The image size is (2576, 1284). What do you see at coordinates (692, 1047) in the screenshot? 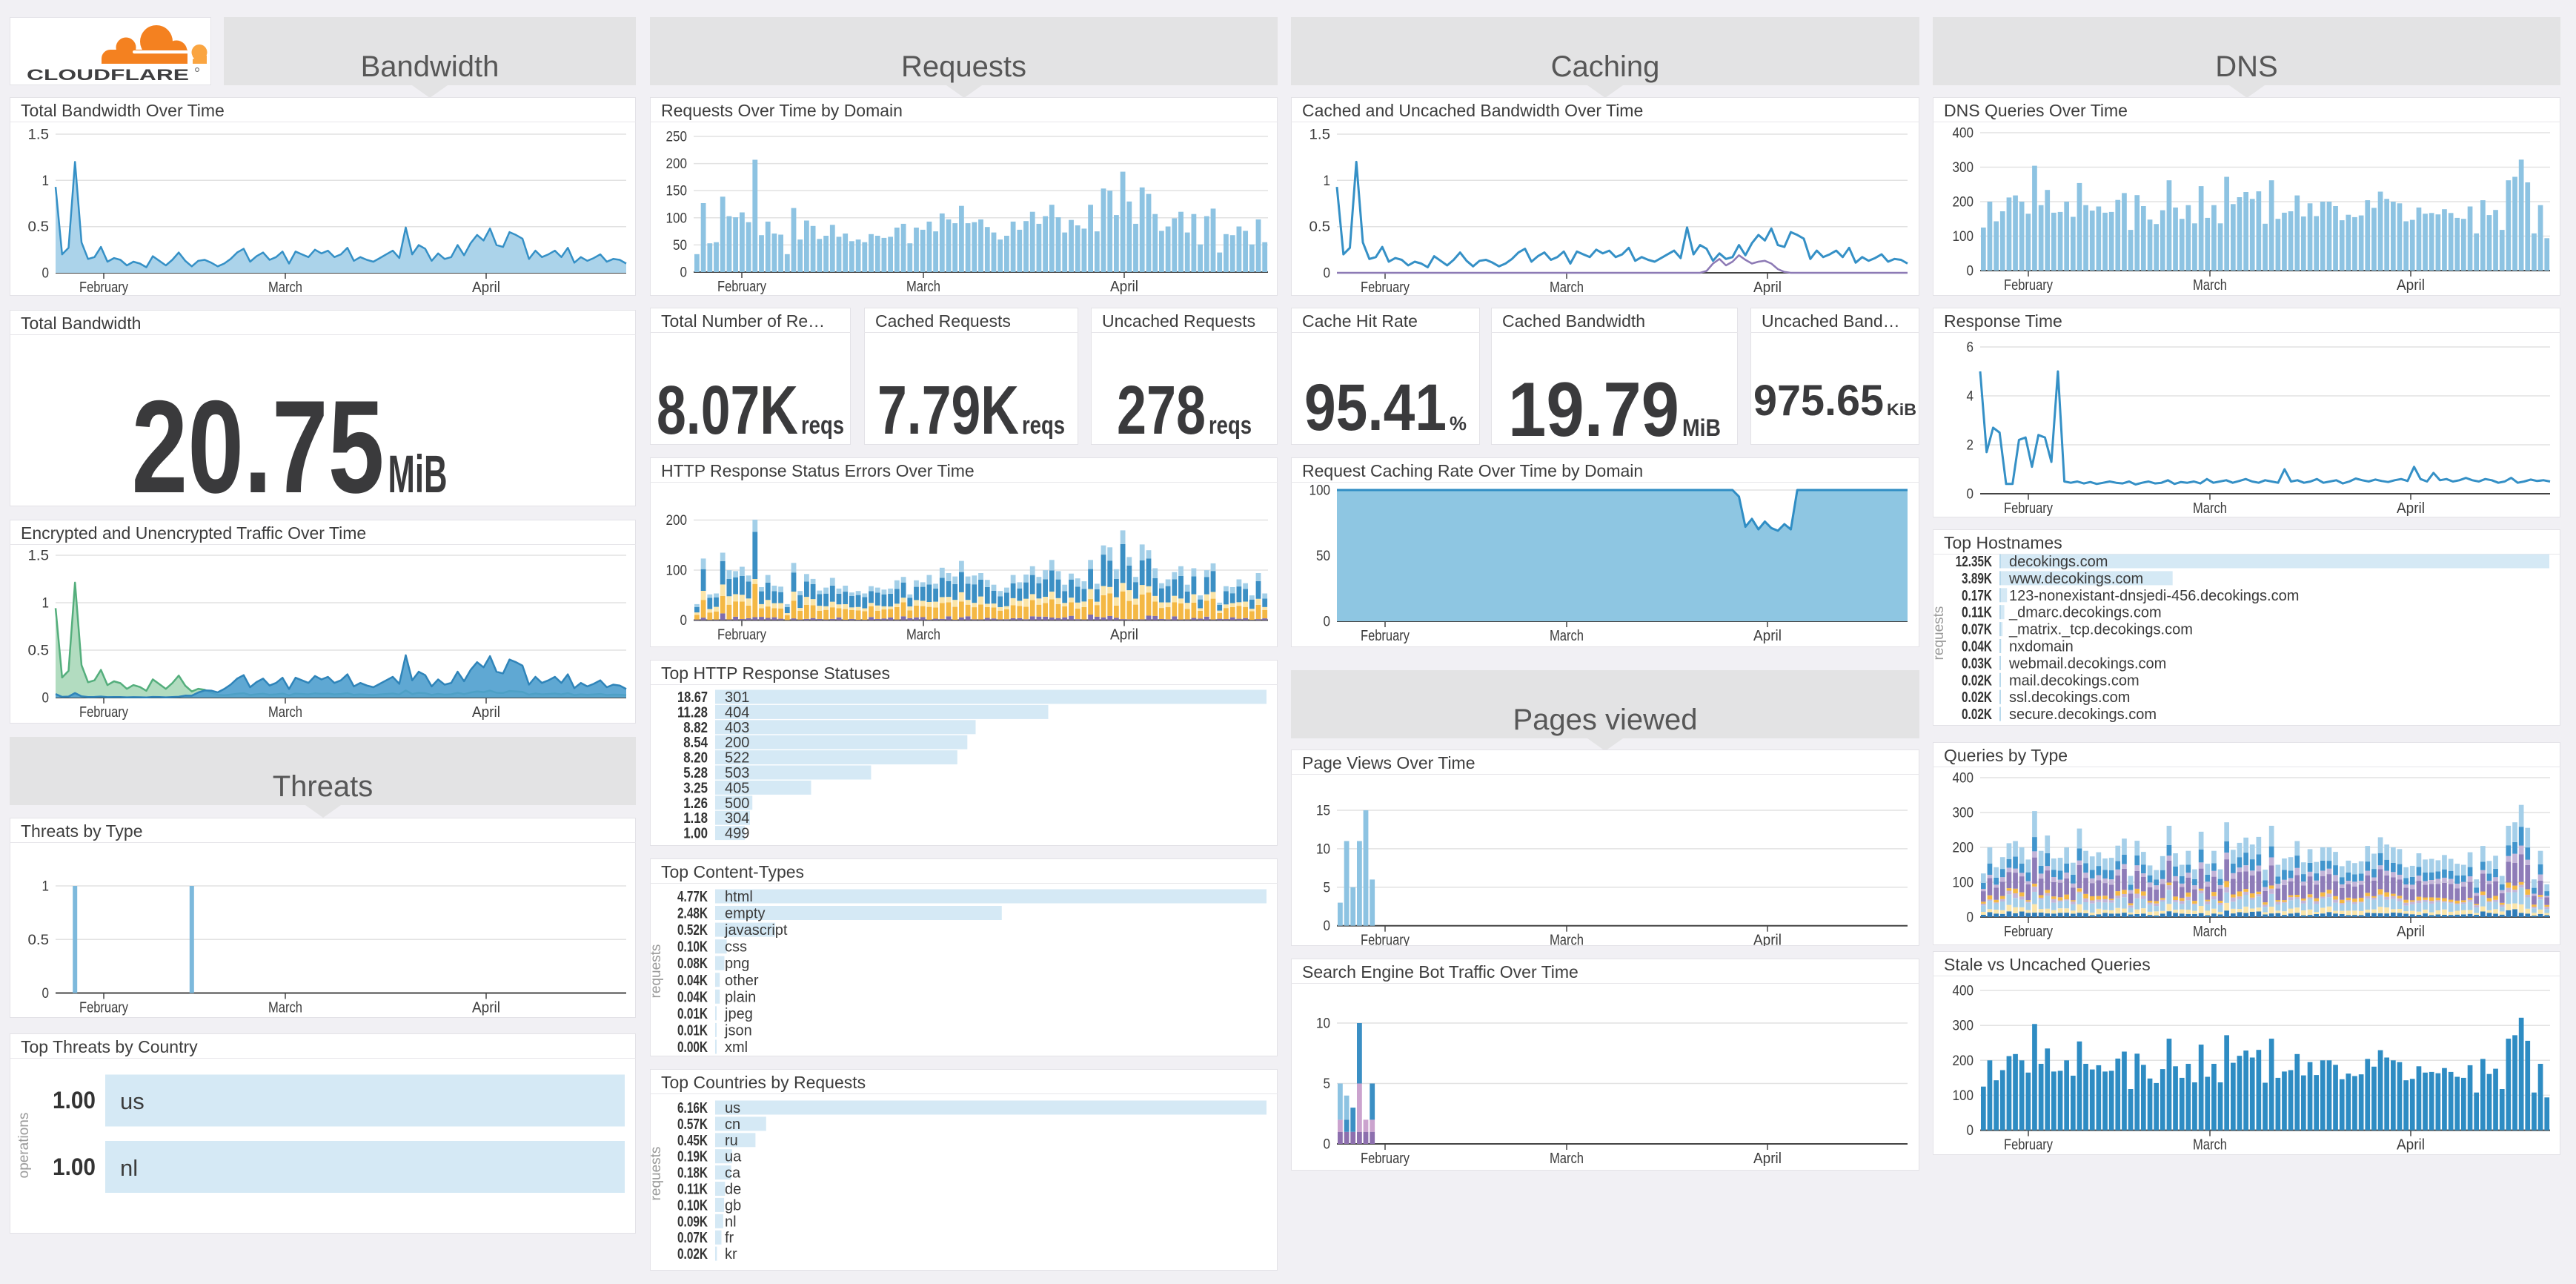
I see `svg-text: 0.00K` at bounding box center [692, 1047].